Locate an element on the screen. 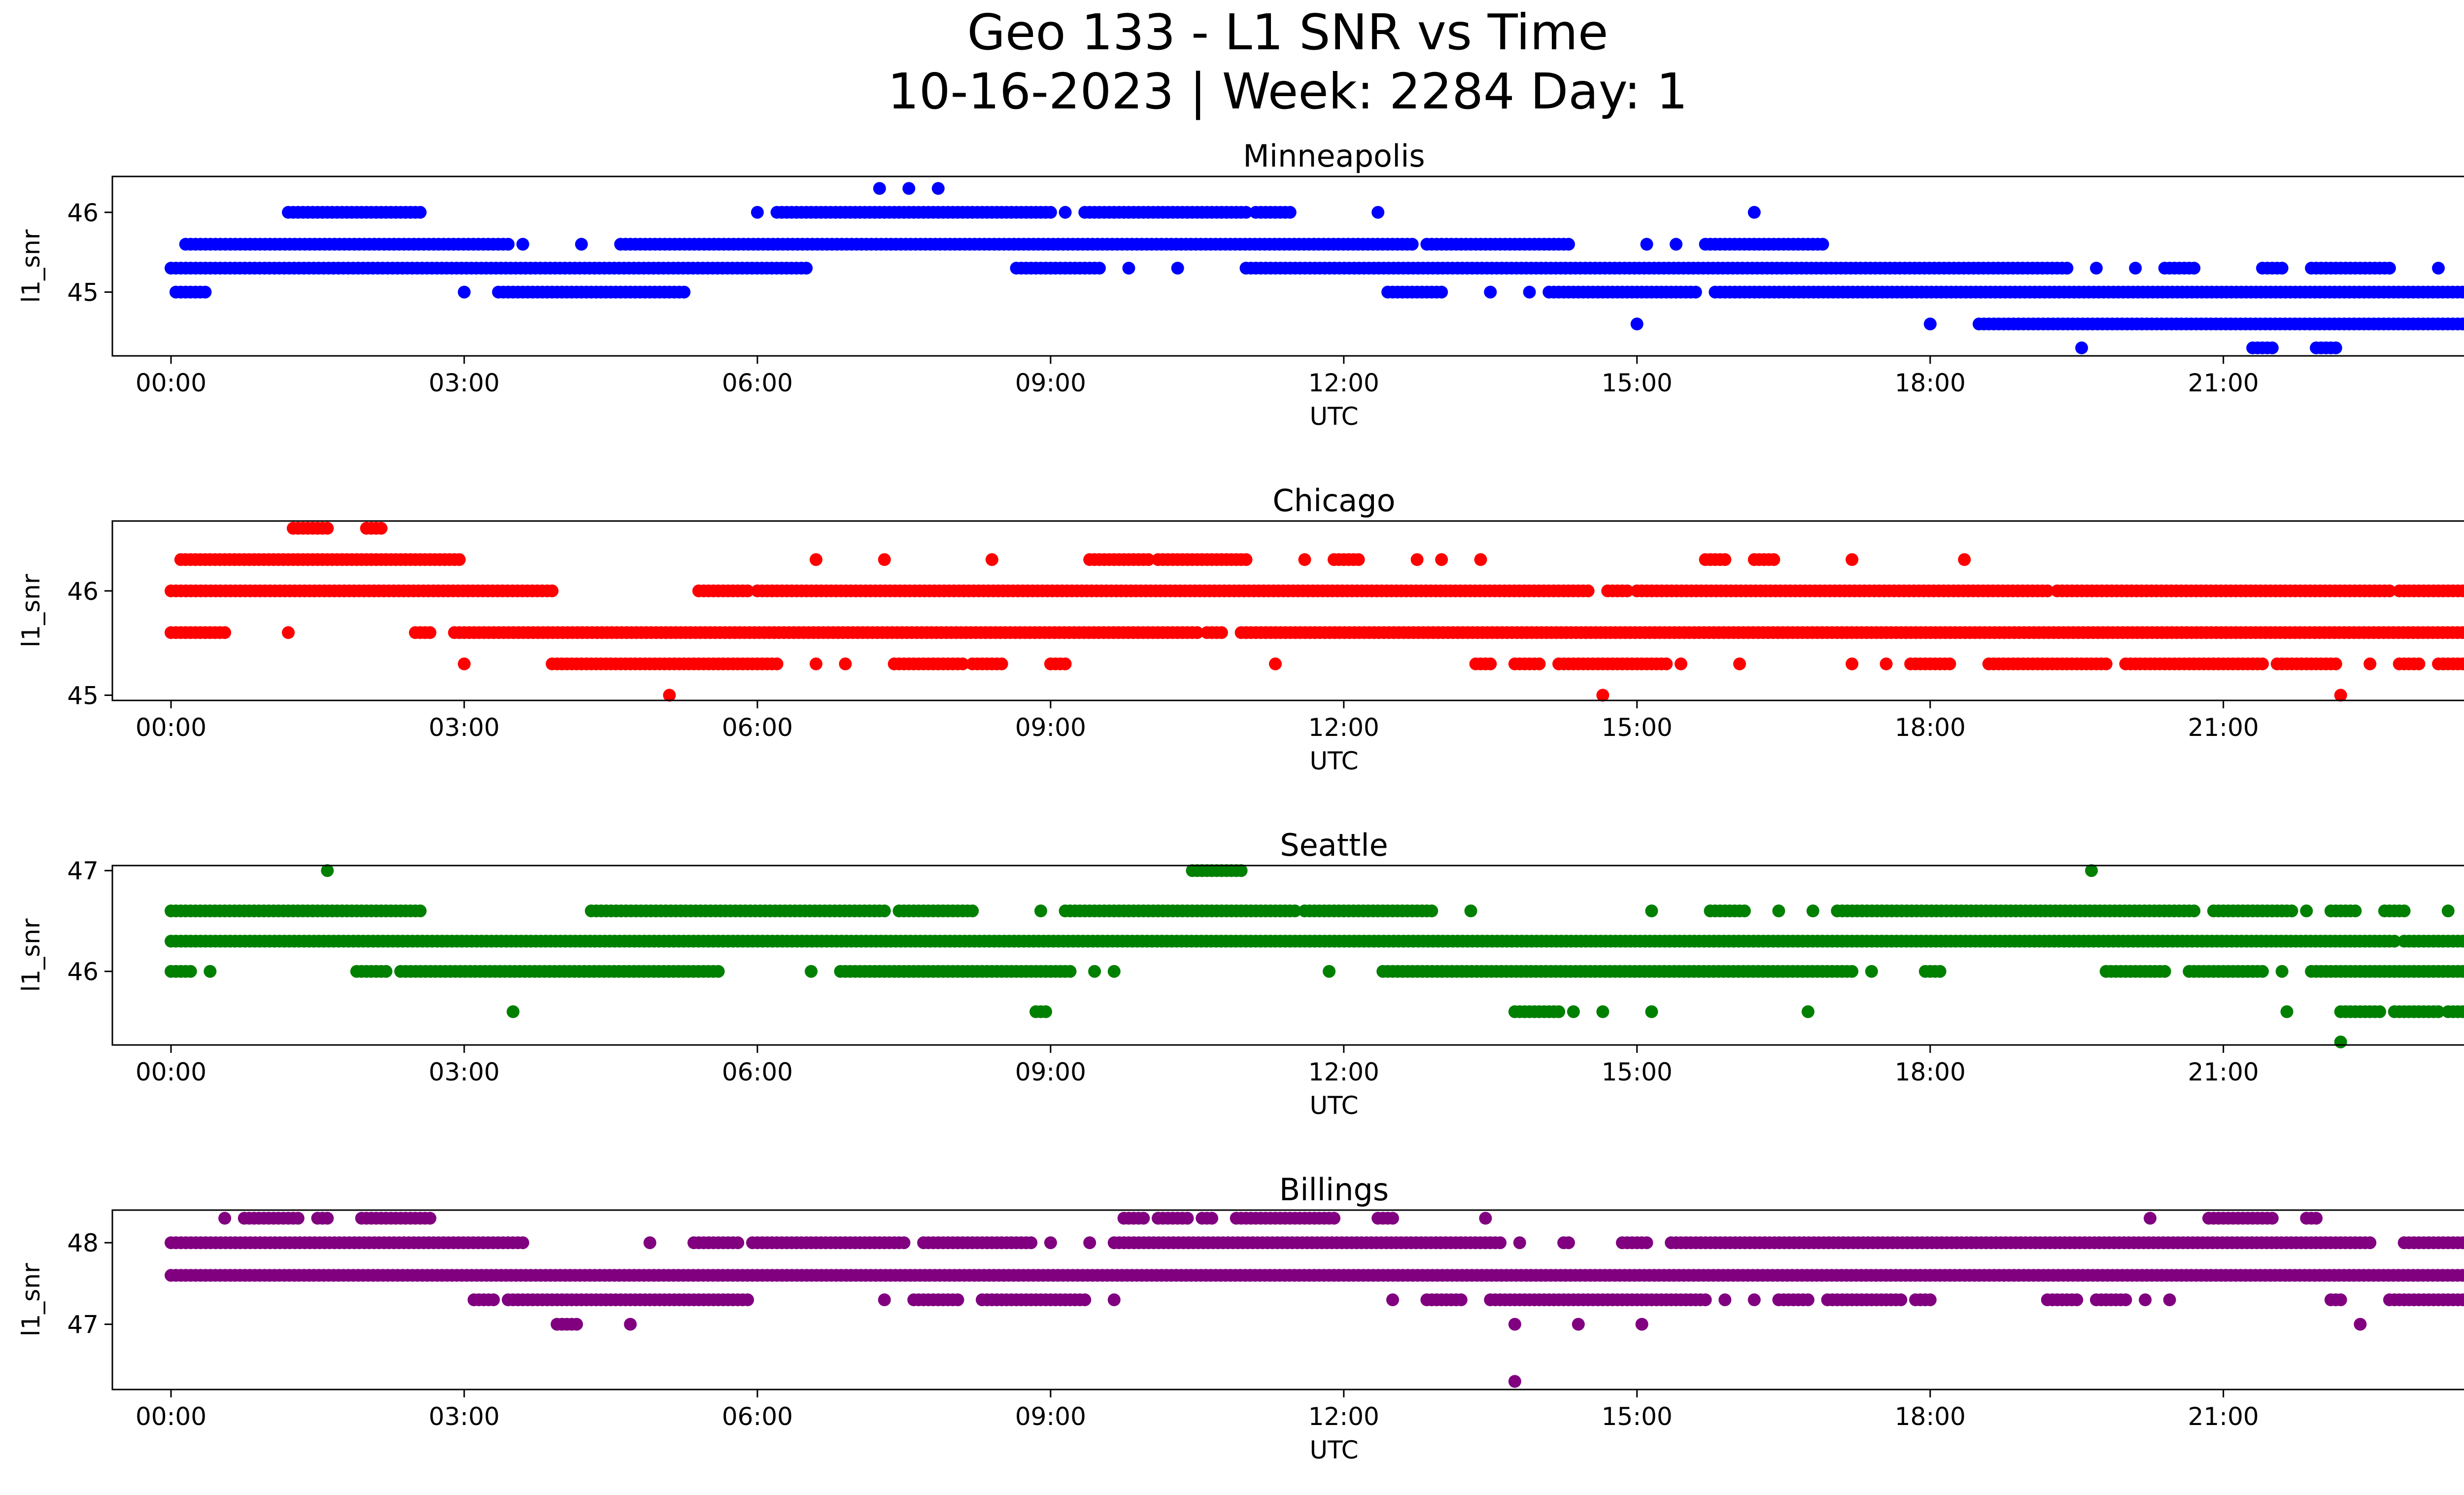 The image size is (2464, 1495). figure-title: Geo 133 - L1 SNR vs Time is located at coordinates (1287, 32).